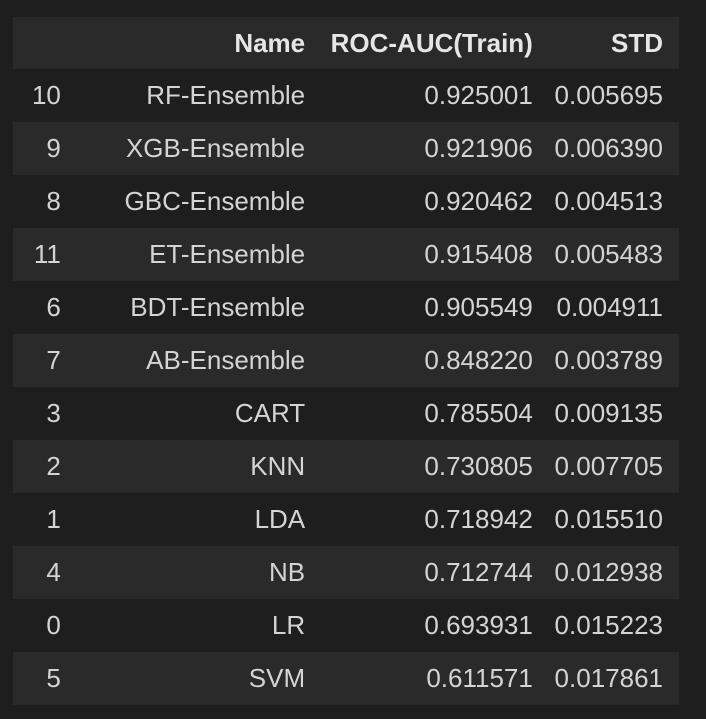 Image resolution: width=706 pixels, height=719 pixels. Describe the element at coordinates (277, 678) in the screenshot. I see `row-name: SVM` at that location.